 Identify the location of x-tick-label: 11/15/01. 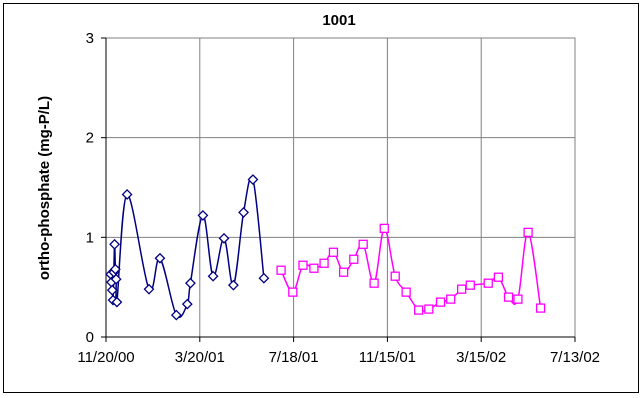
(387, 357).